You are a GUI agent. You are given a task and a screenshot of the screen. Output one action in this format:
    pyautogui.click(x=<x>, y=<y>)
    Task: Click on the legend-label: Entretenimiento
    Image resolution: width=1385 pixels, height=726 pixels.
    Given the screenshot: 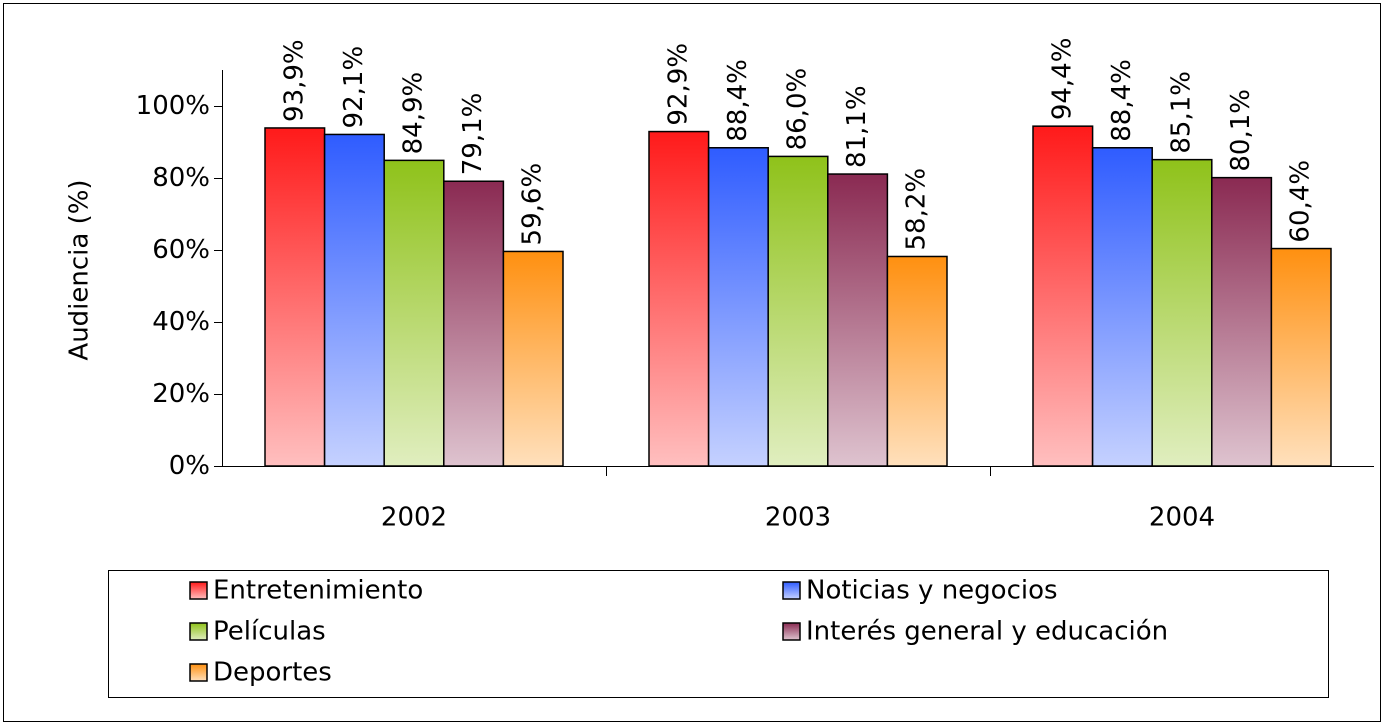 What is the action you would take?
    pyautogui.click(x=318, y=591)
    